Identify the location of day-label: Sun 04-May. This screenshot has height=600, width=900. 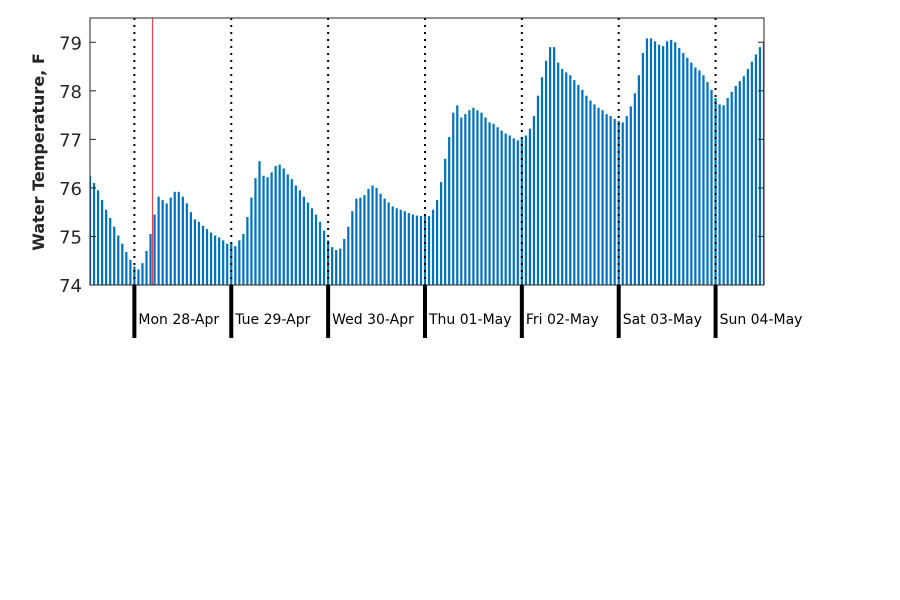
(761, 320).